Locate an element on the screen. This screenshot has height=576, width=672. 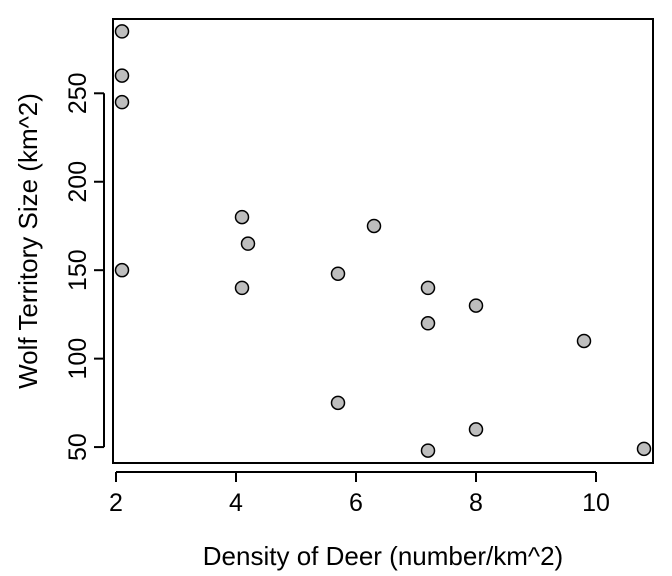
y-axis-title: Wolf Territory Size (km^2) is located at coordinates (28, 241).